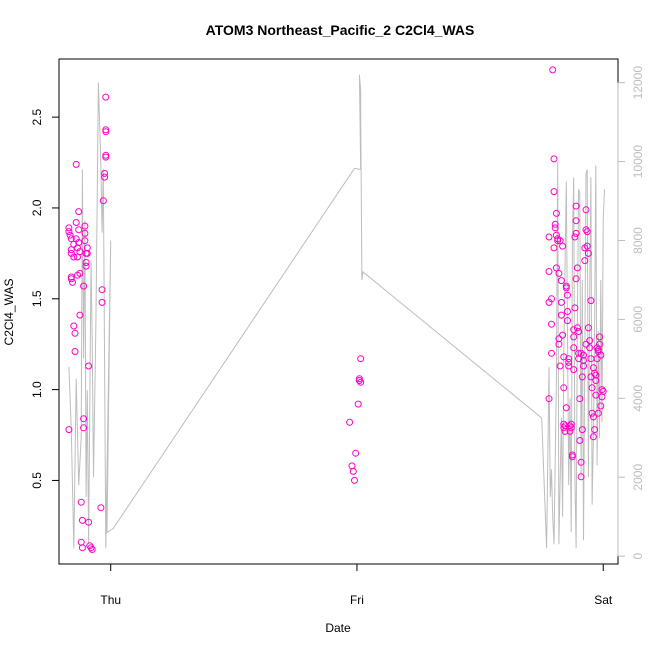  I want to click on x-tick-label: Sat, so click(603, 600).